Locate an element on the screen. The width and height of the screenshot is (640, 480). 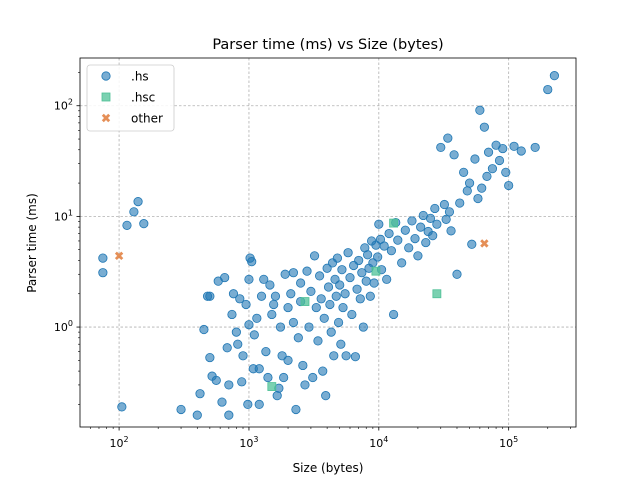
legend-marker is located at coordinates (106, 97).